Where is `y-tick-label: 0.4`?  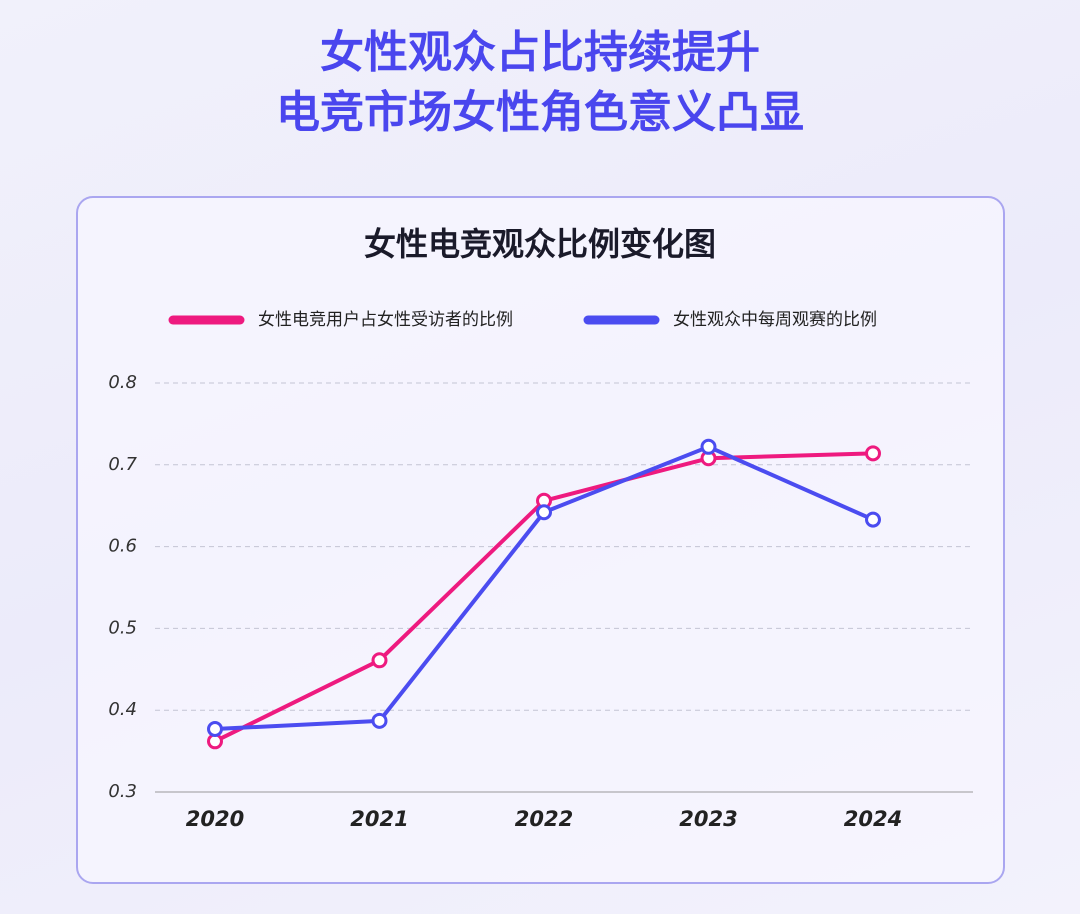
y-tick-label: 0.4 is located at coordinates (122, 709).